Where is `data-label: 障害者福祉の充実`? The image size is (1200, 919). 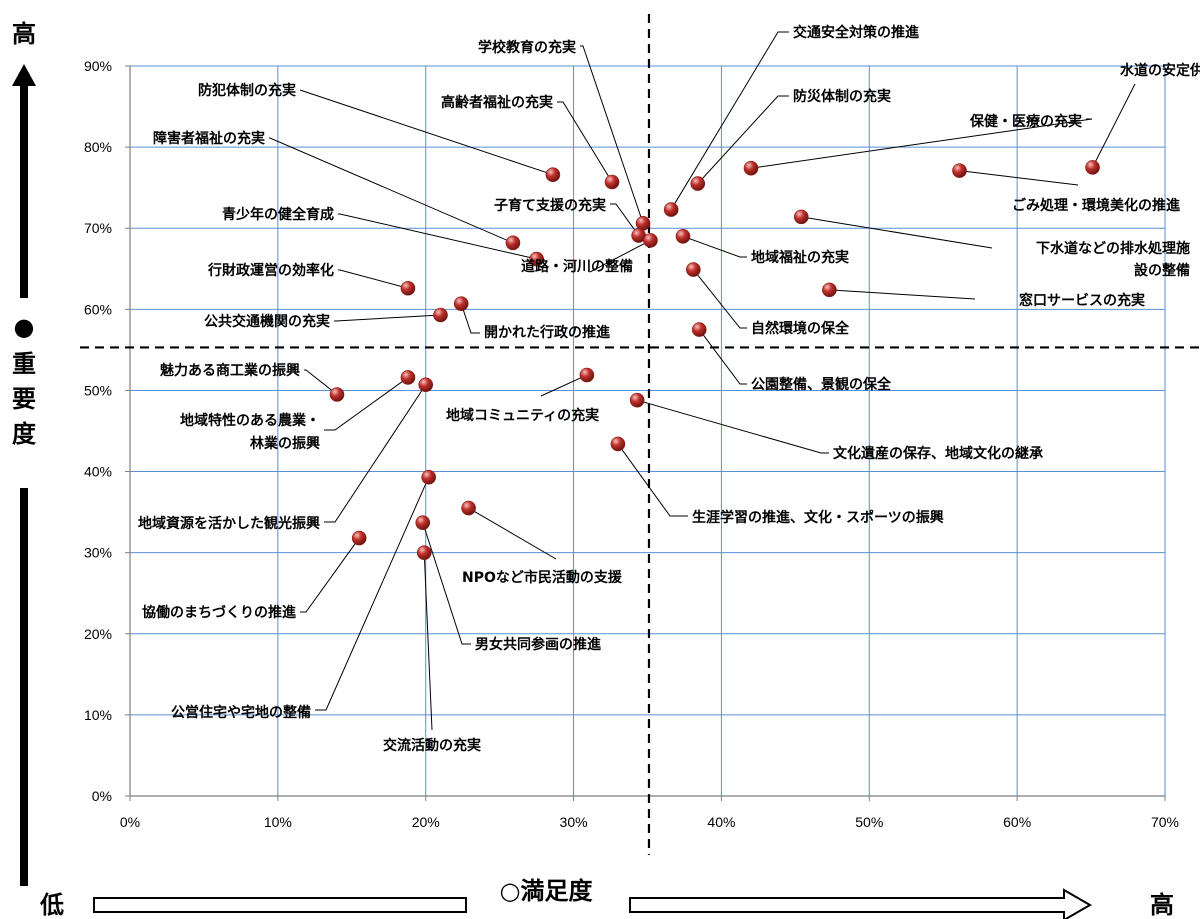
data-label: 障害者福祉の充実 is located at coordinates (209, 138).